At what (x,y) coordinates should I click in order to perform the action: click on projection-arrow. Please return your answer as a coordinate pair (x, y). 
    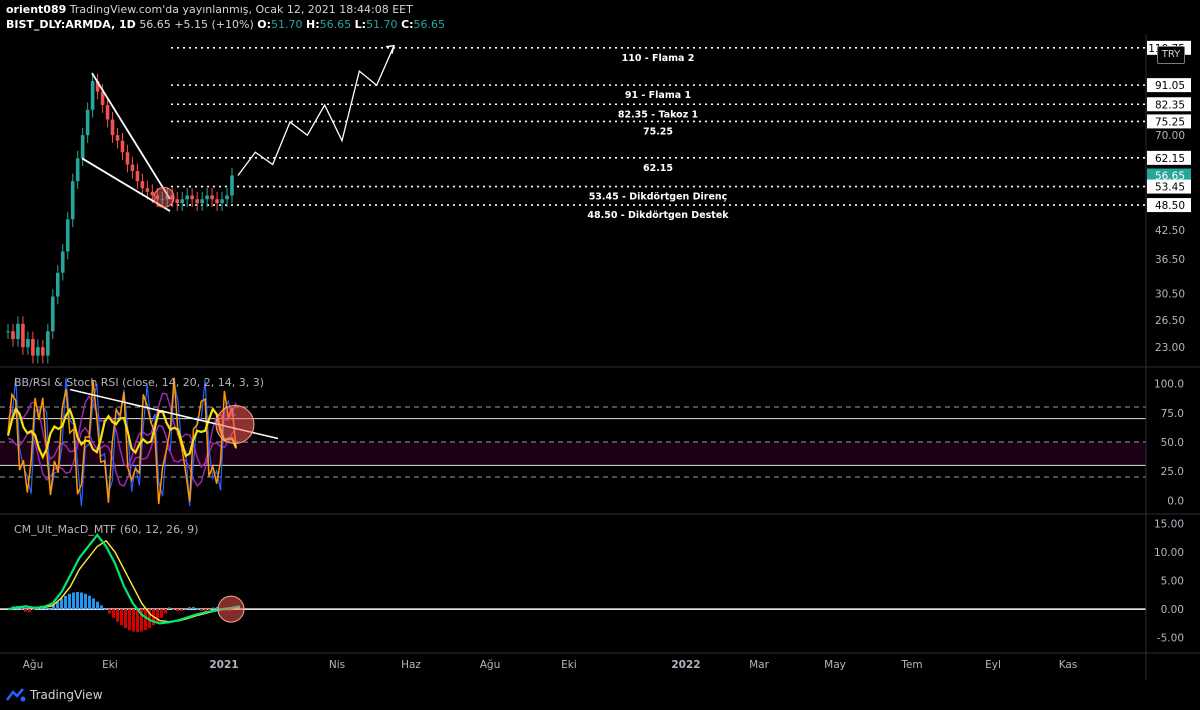
    Looking at the image, I should click on (390, 49).